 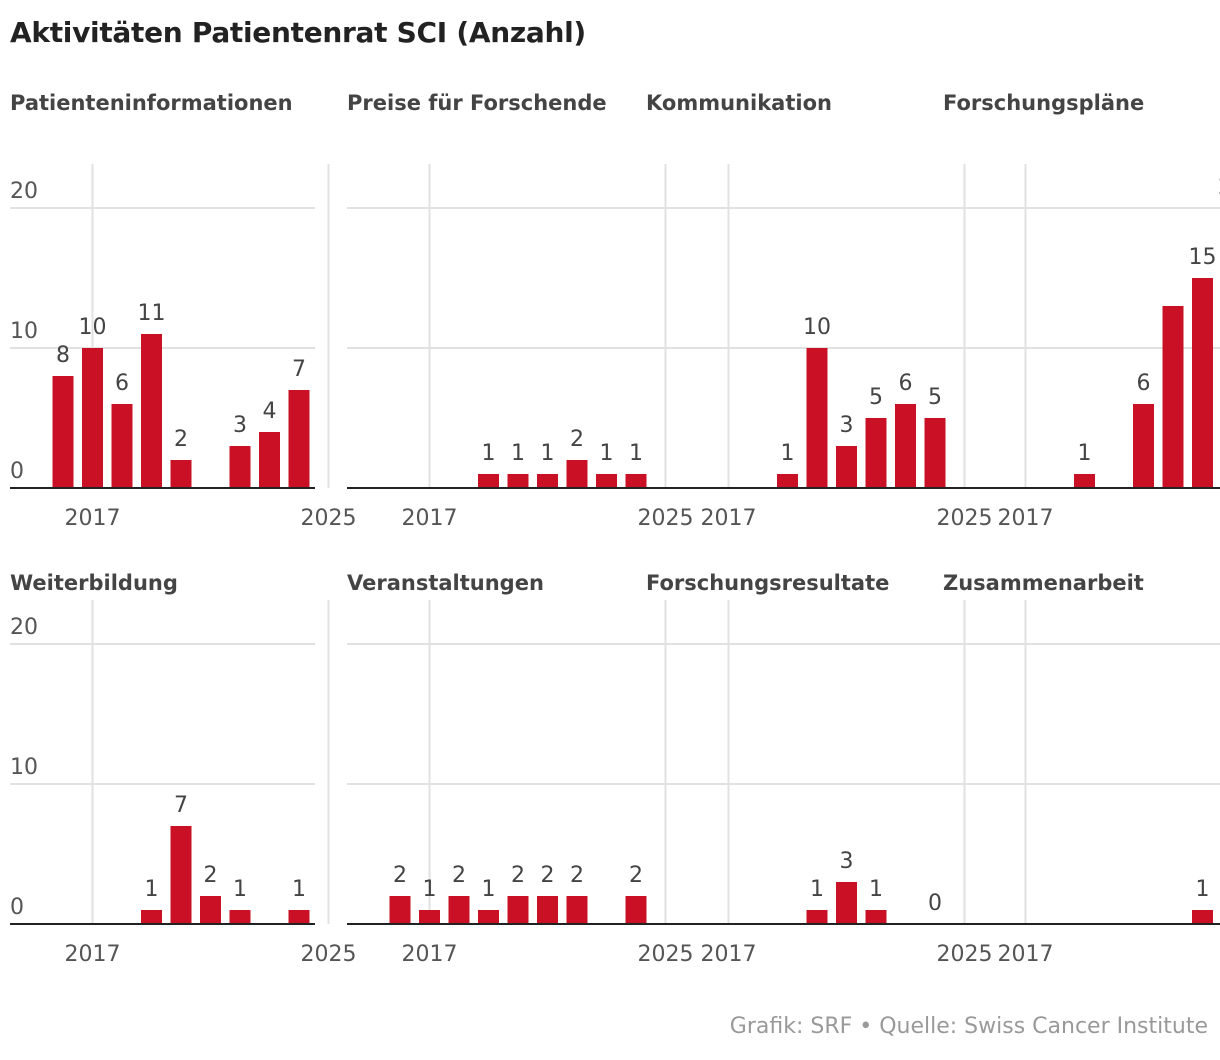 What do you see at coordinates (1081, 311) in the screenshot?
I see `panel-3: Forschungspläne16152020172025` at bounding box center [1081, 311].